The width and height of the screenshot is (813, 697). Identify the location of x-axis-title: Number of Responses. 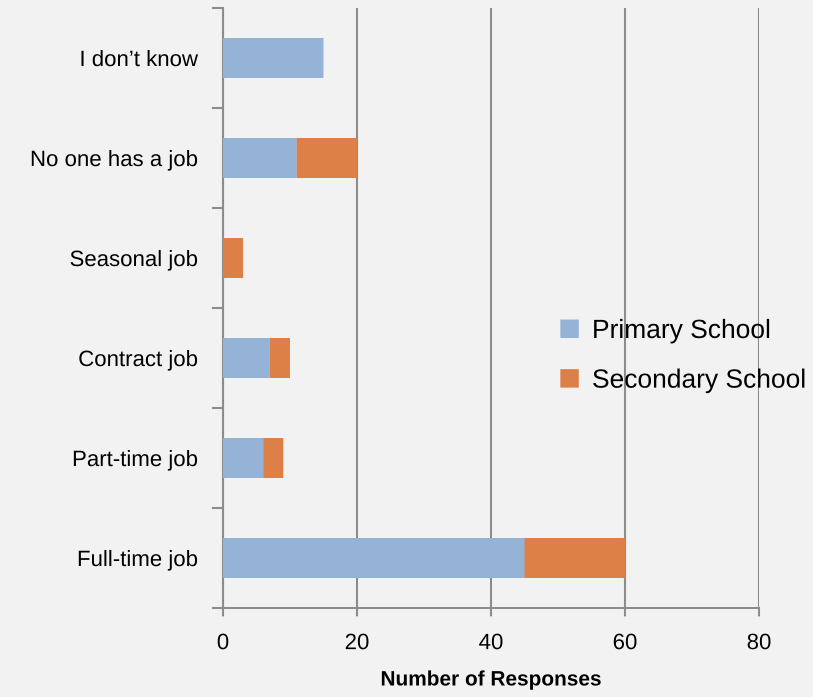
(491, 680).